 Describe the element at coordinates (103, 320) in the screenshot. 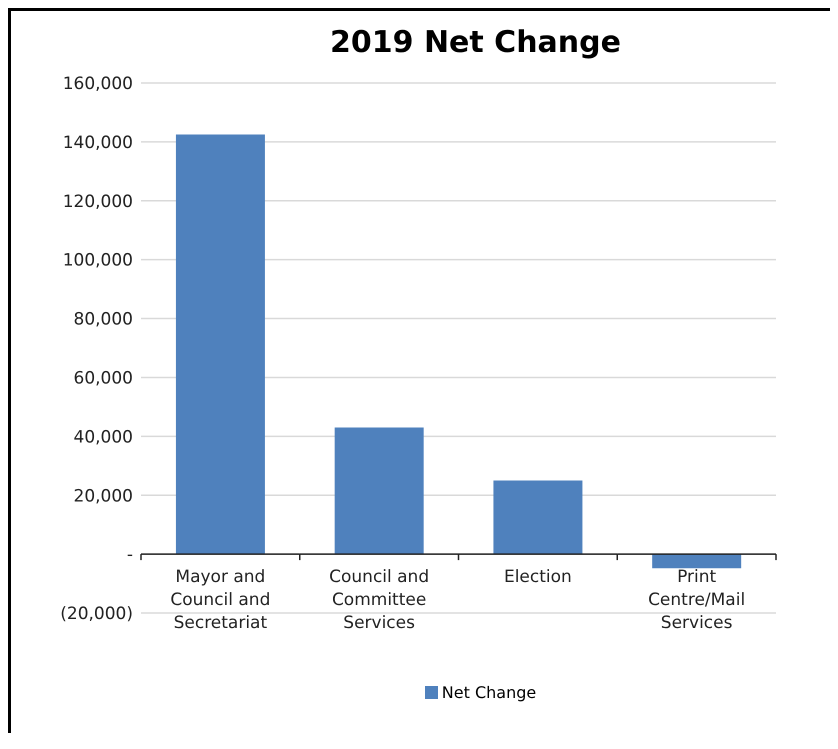

I see `y-tick-label: 80,000` at that location.